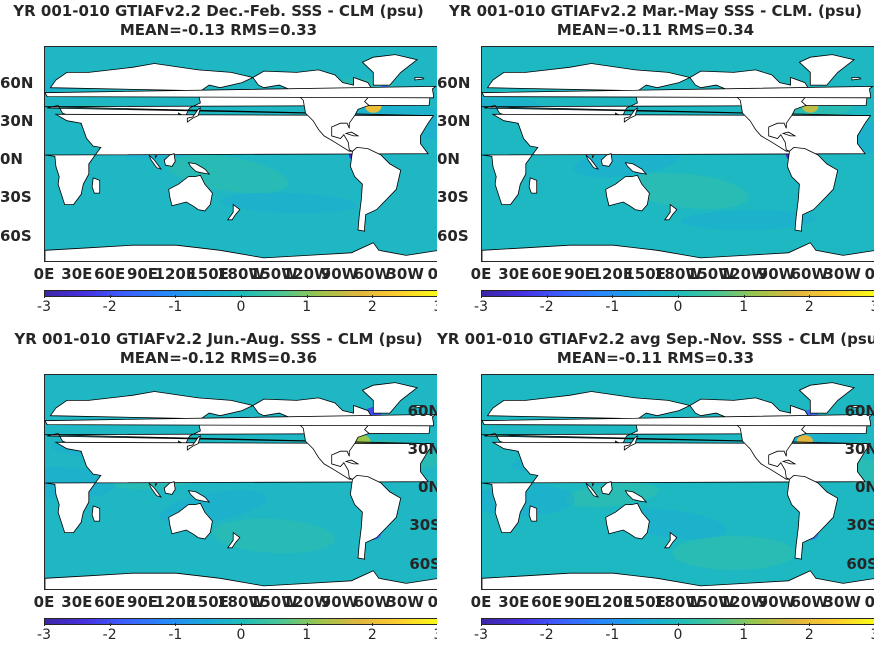 This screenshot has width=875, height=656. What do you see at coordinates (218, 358) in the screenshot?
I see `panel-stats: MEAN=-0.12 RMS=0.36` at bounding box center [218, 358].